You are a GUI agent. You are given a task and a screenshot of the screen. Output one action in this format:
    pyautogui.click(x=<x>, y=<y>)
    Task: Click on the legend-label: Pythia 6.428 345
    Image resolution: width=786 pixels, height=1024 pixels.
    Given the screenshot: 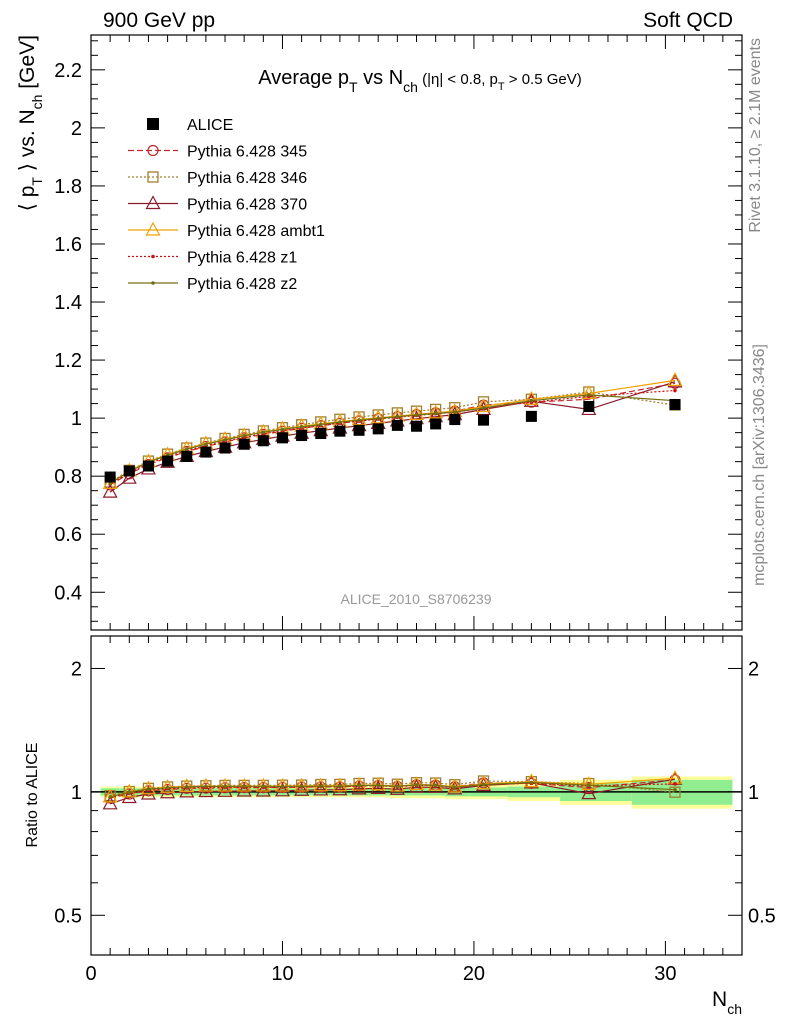 What is the action you would take?
    pyautogui.click(x=247, y=152)
    